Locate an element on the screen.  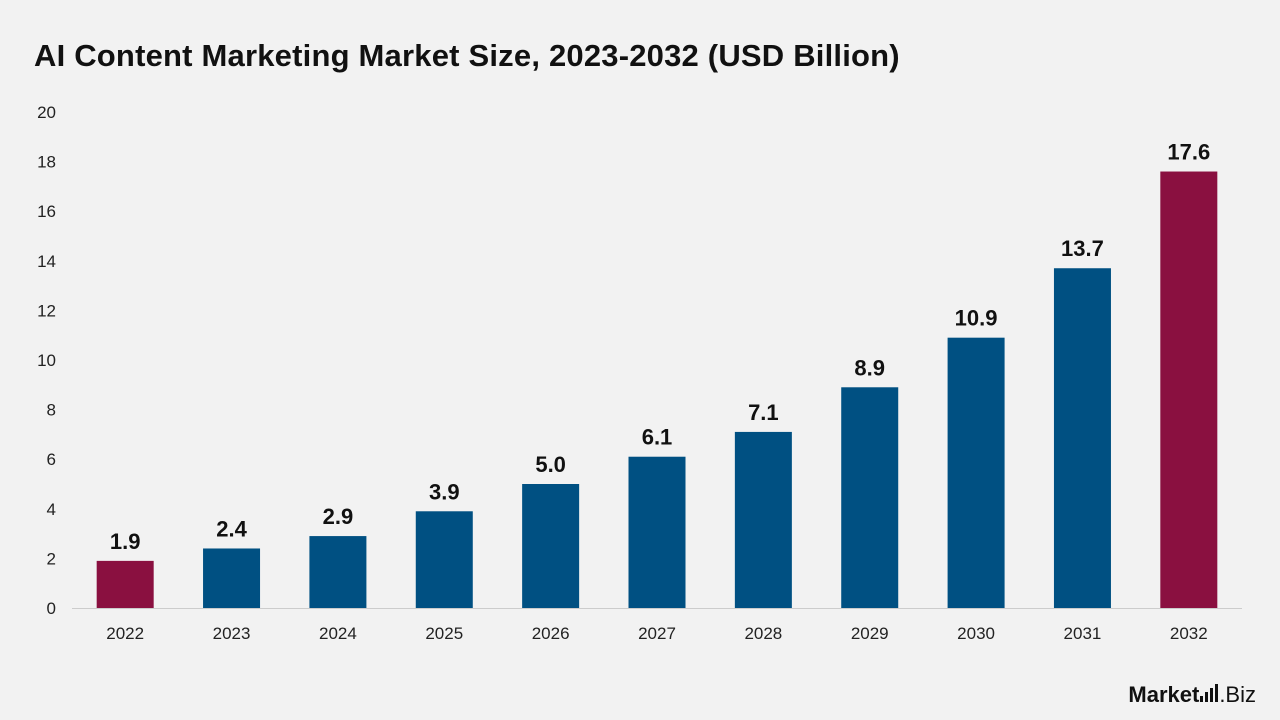
bar-chart-icon is located at coordinates (1209, 693).